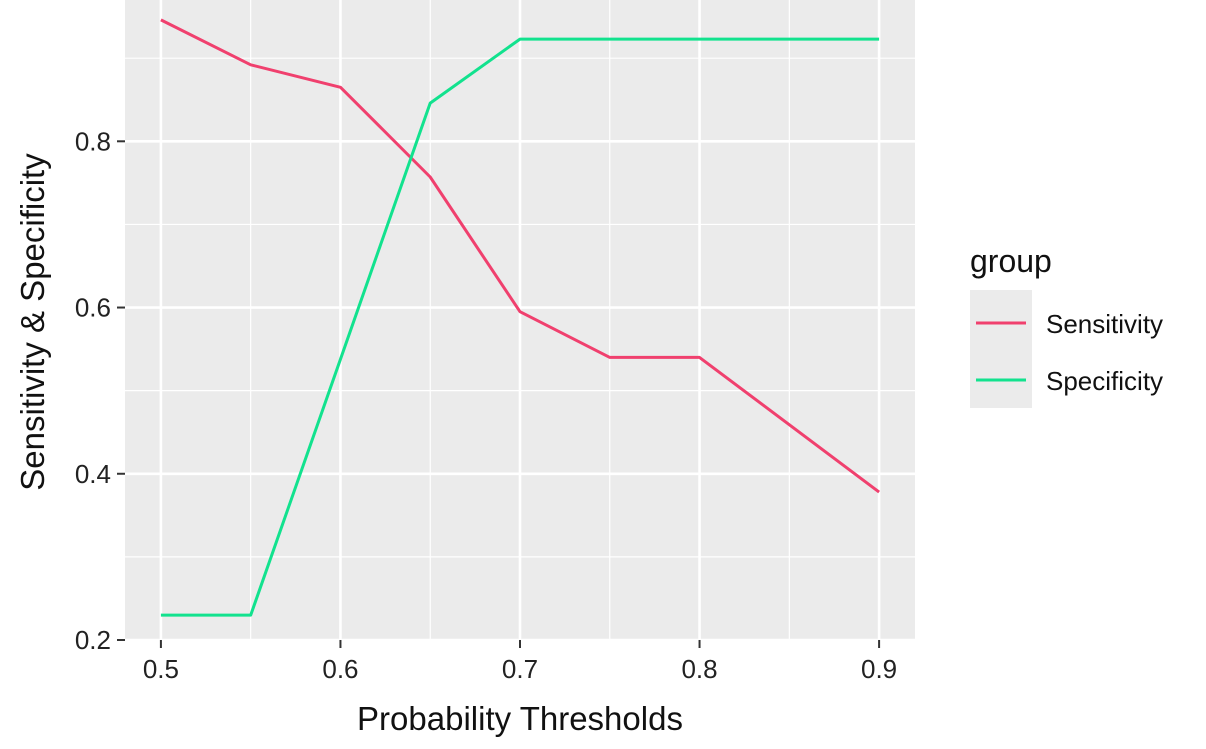 The height and width of the screenshot is (749, 1206). I want to click on y-tick-label: 0.4, so click(93, 474).